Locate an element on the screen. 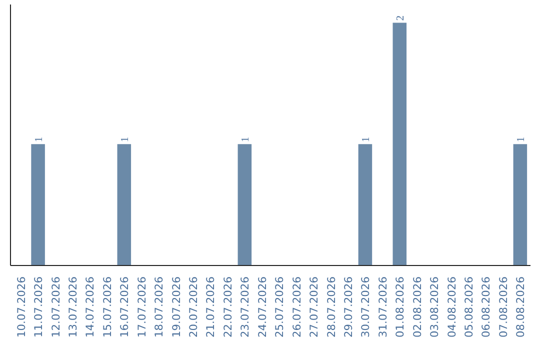  x-tick-label: 02.08.2026 is located at coordinates (417, 307).